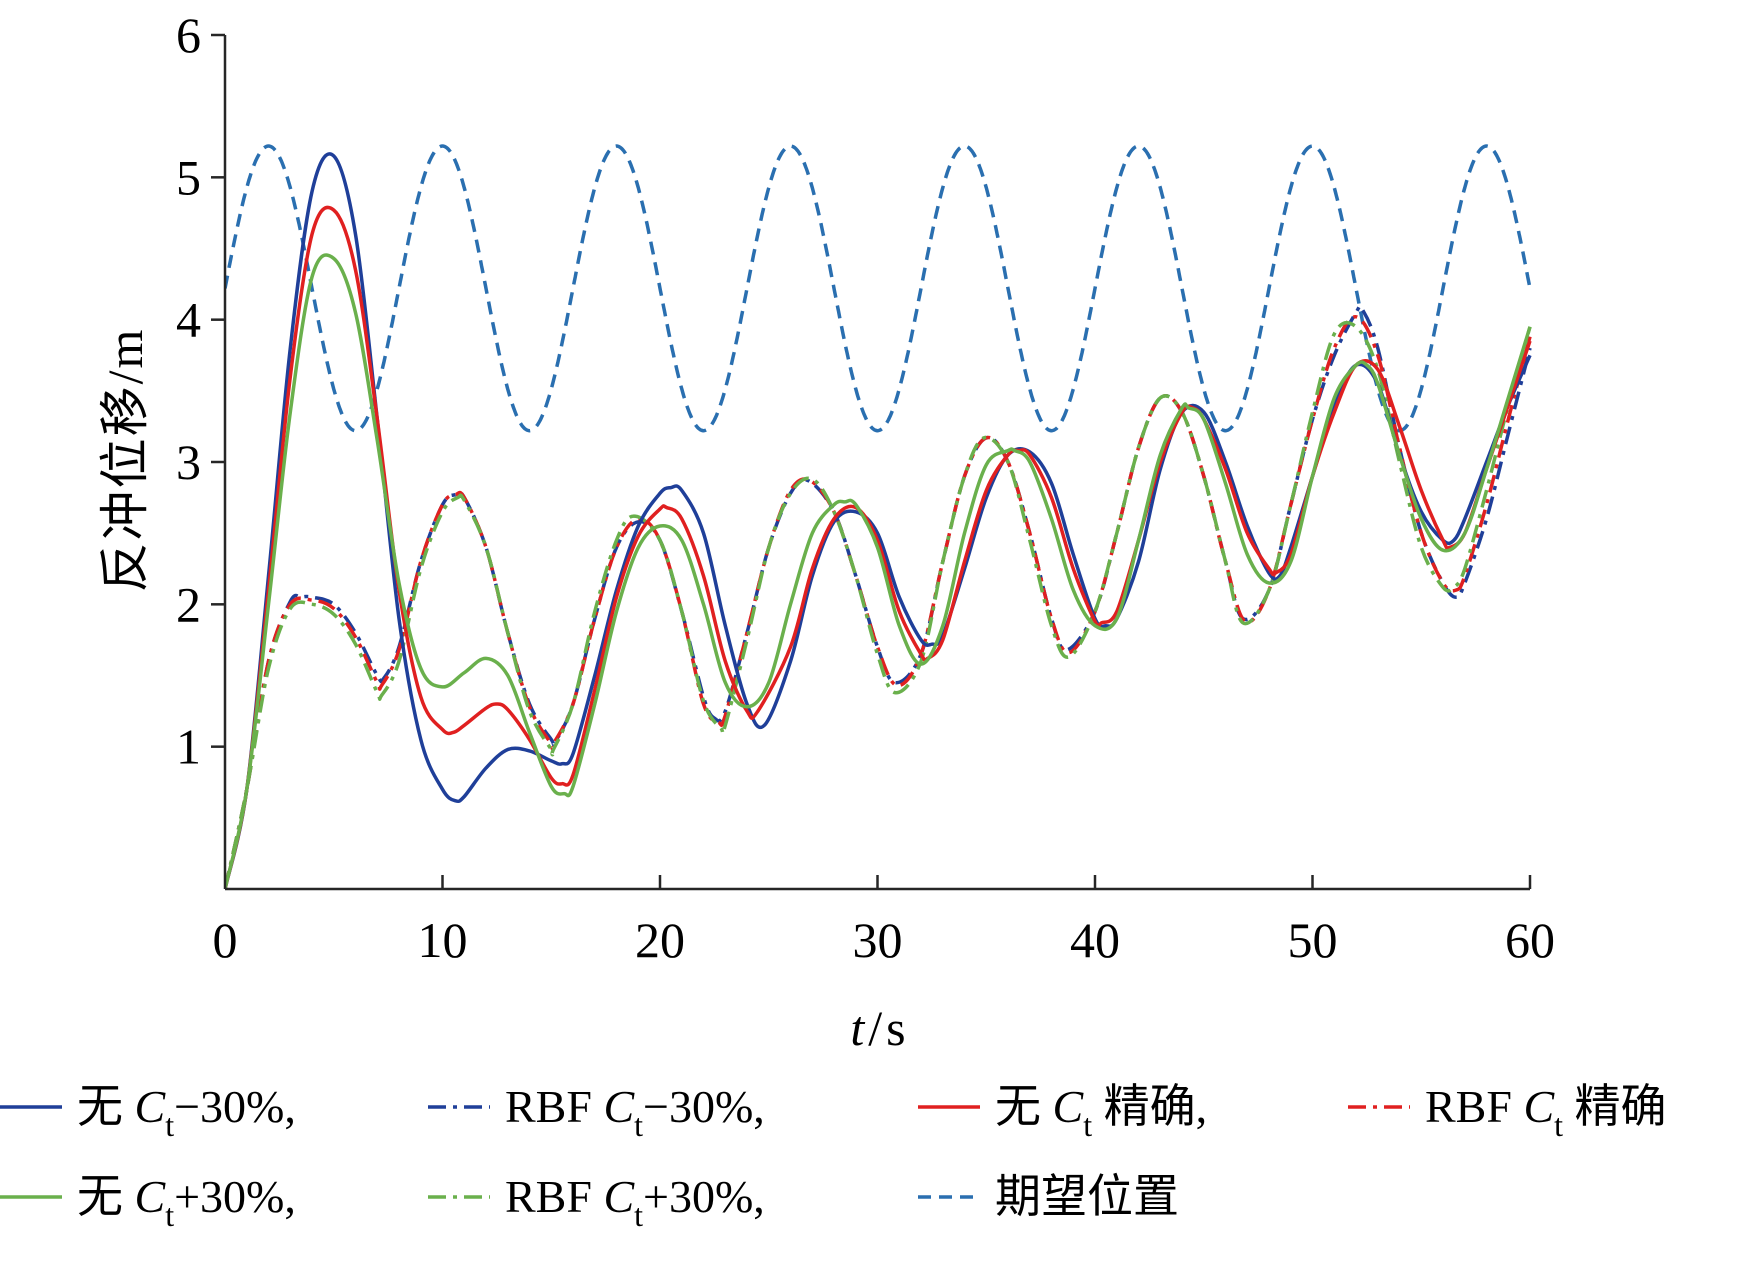 The height and width of the screenshot is (1267, 1753). I want to click on y-tick-label: 4, so click(188, 320).